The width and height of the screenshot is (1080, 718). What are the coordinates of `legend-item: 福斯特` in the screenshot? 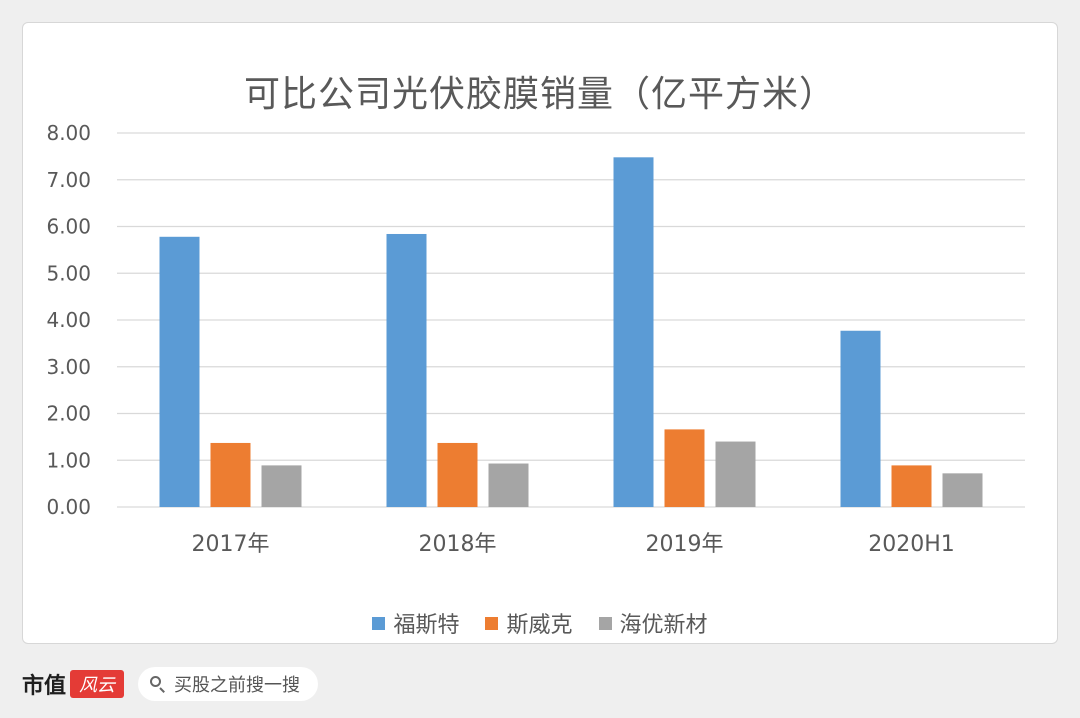 It's located at (415, 623).